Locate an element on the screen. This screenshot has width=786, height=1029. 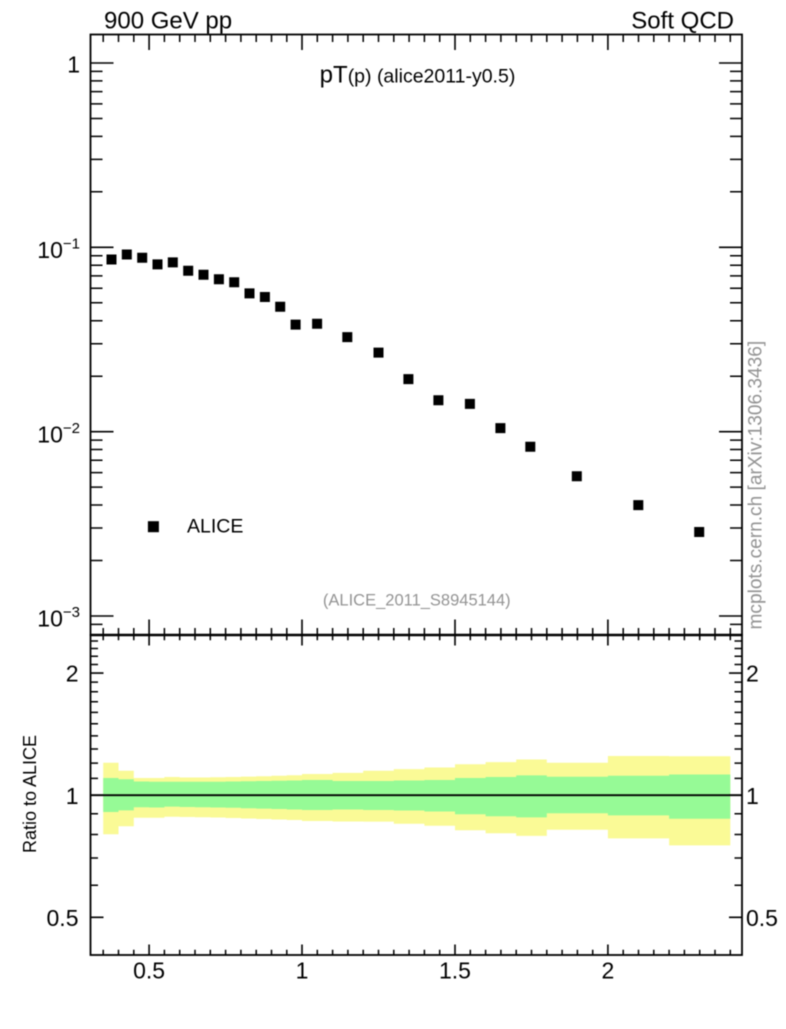
svg-text: 900 GeV pp is located at coordinates (168, 21).